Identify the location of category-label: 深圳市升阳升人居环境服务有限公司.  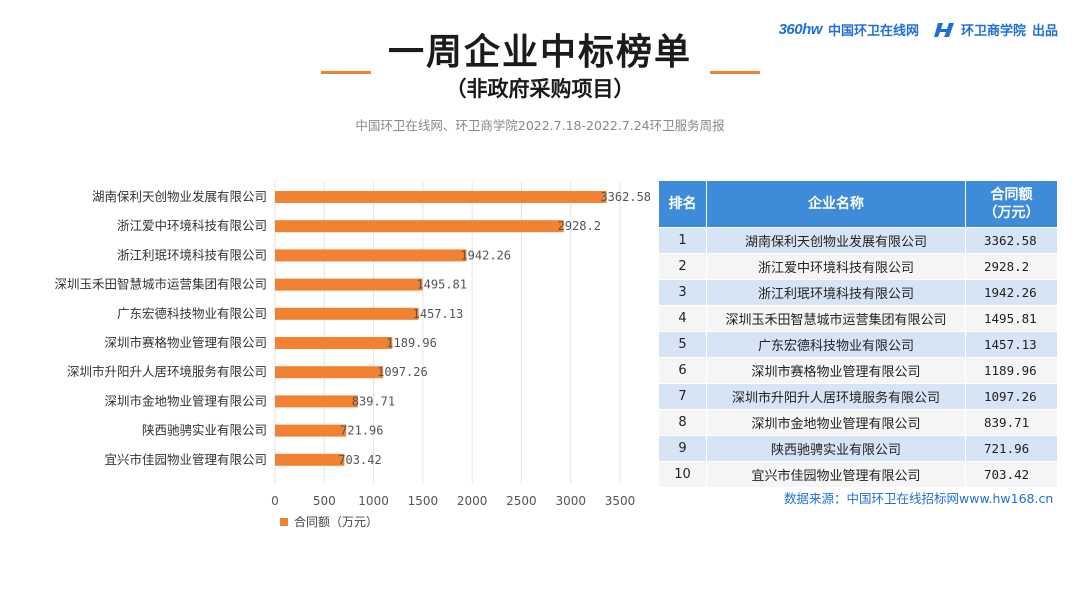
(167, 371).